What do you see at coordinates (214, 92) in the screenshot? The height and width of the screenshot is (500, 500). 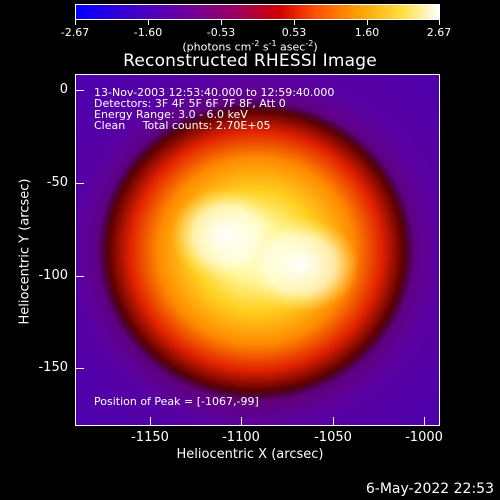 I see `time-range: 13-Nov-2003 12:53:40.000 to 12:59:40.000` at bounding box center [214, 92].